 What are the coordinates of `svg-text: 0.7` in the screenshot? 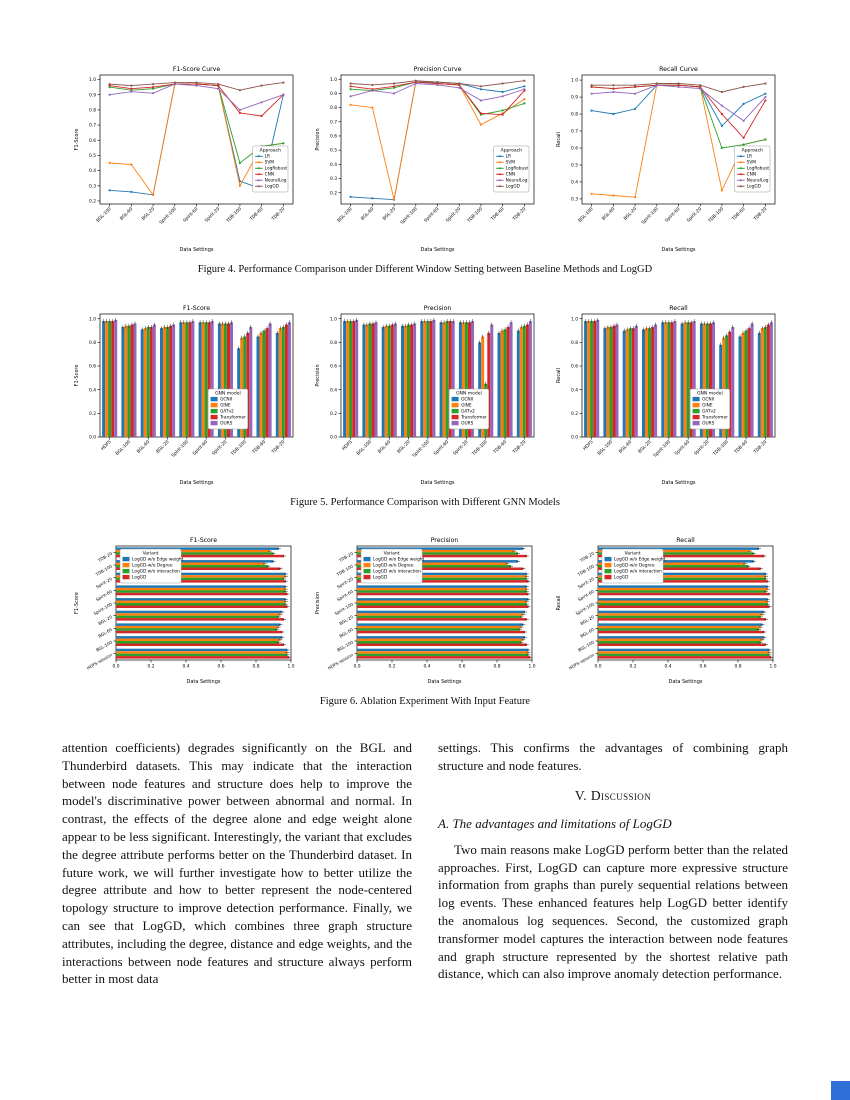 It's located at (92, 126).